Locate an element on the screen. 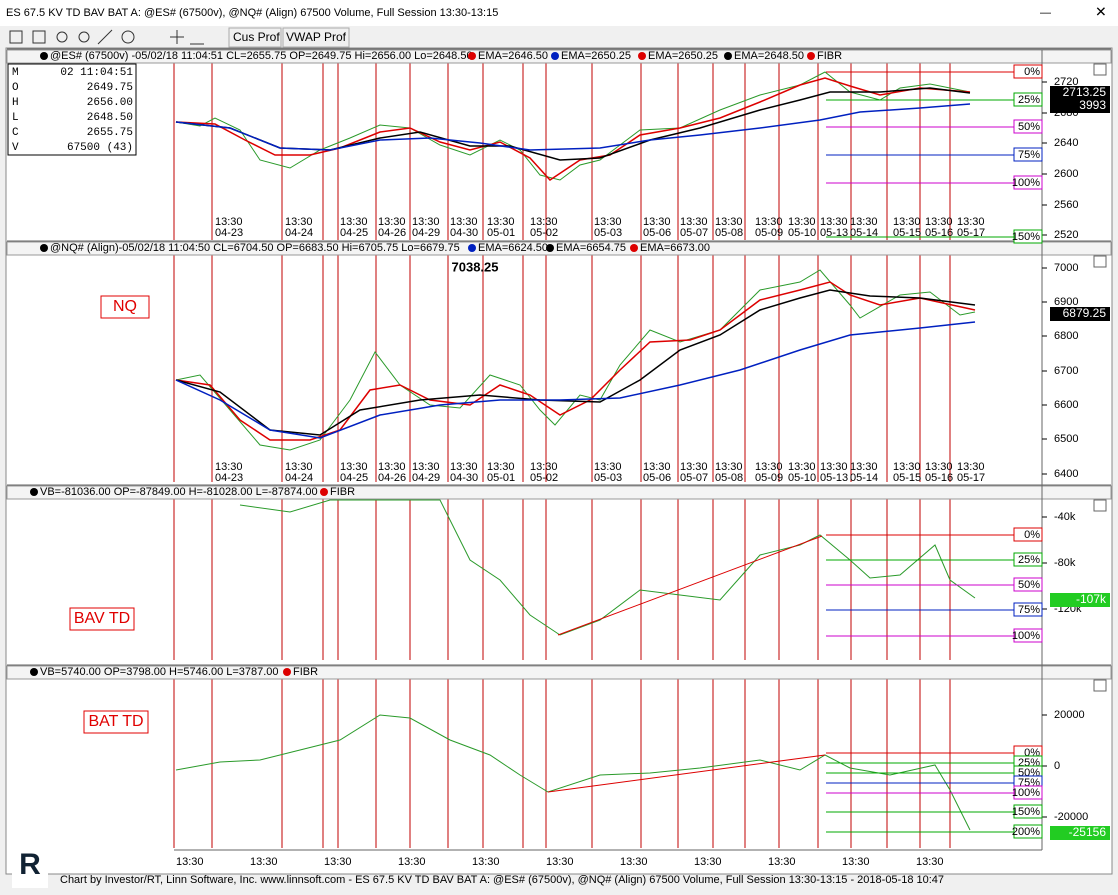 The image size is (1118, 895). axis-label: 6400 is located at coordinates (1066, 474).